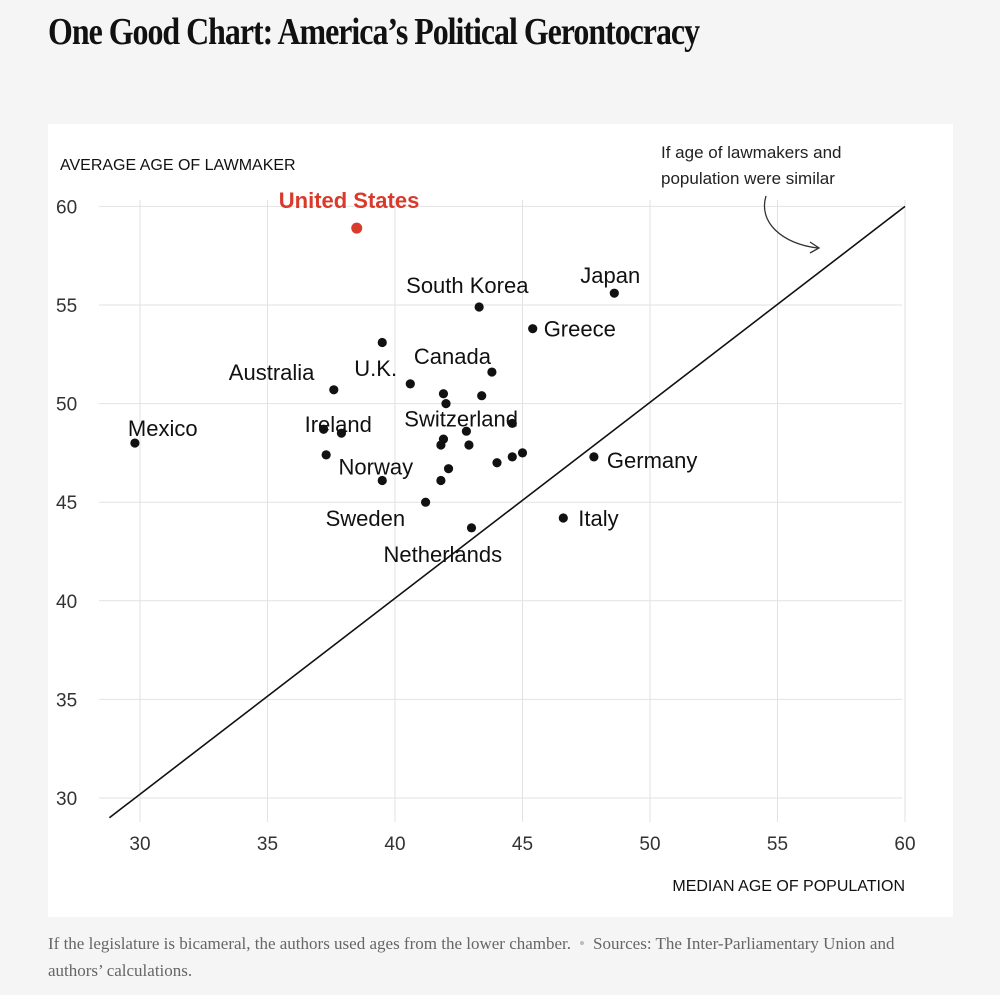  What do you see at coordinates (338, 424) in the screenshot?
I see `point-label: Ireland` at bounding box center [338, 424].